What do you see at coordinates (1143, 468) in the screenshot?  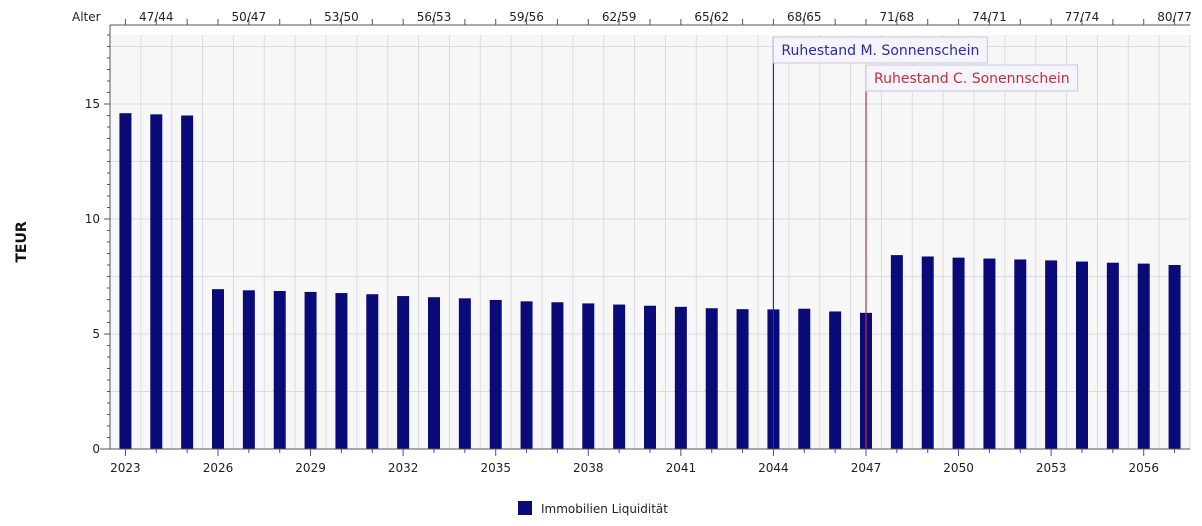 I see `x-tick-label: 2056` at bounding box center [1143, 468].